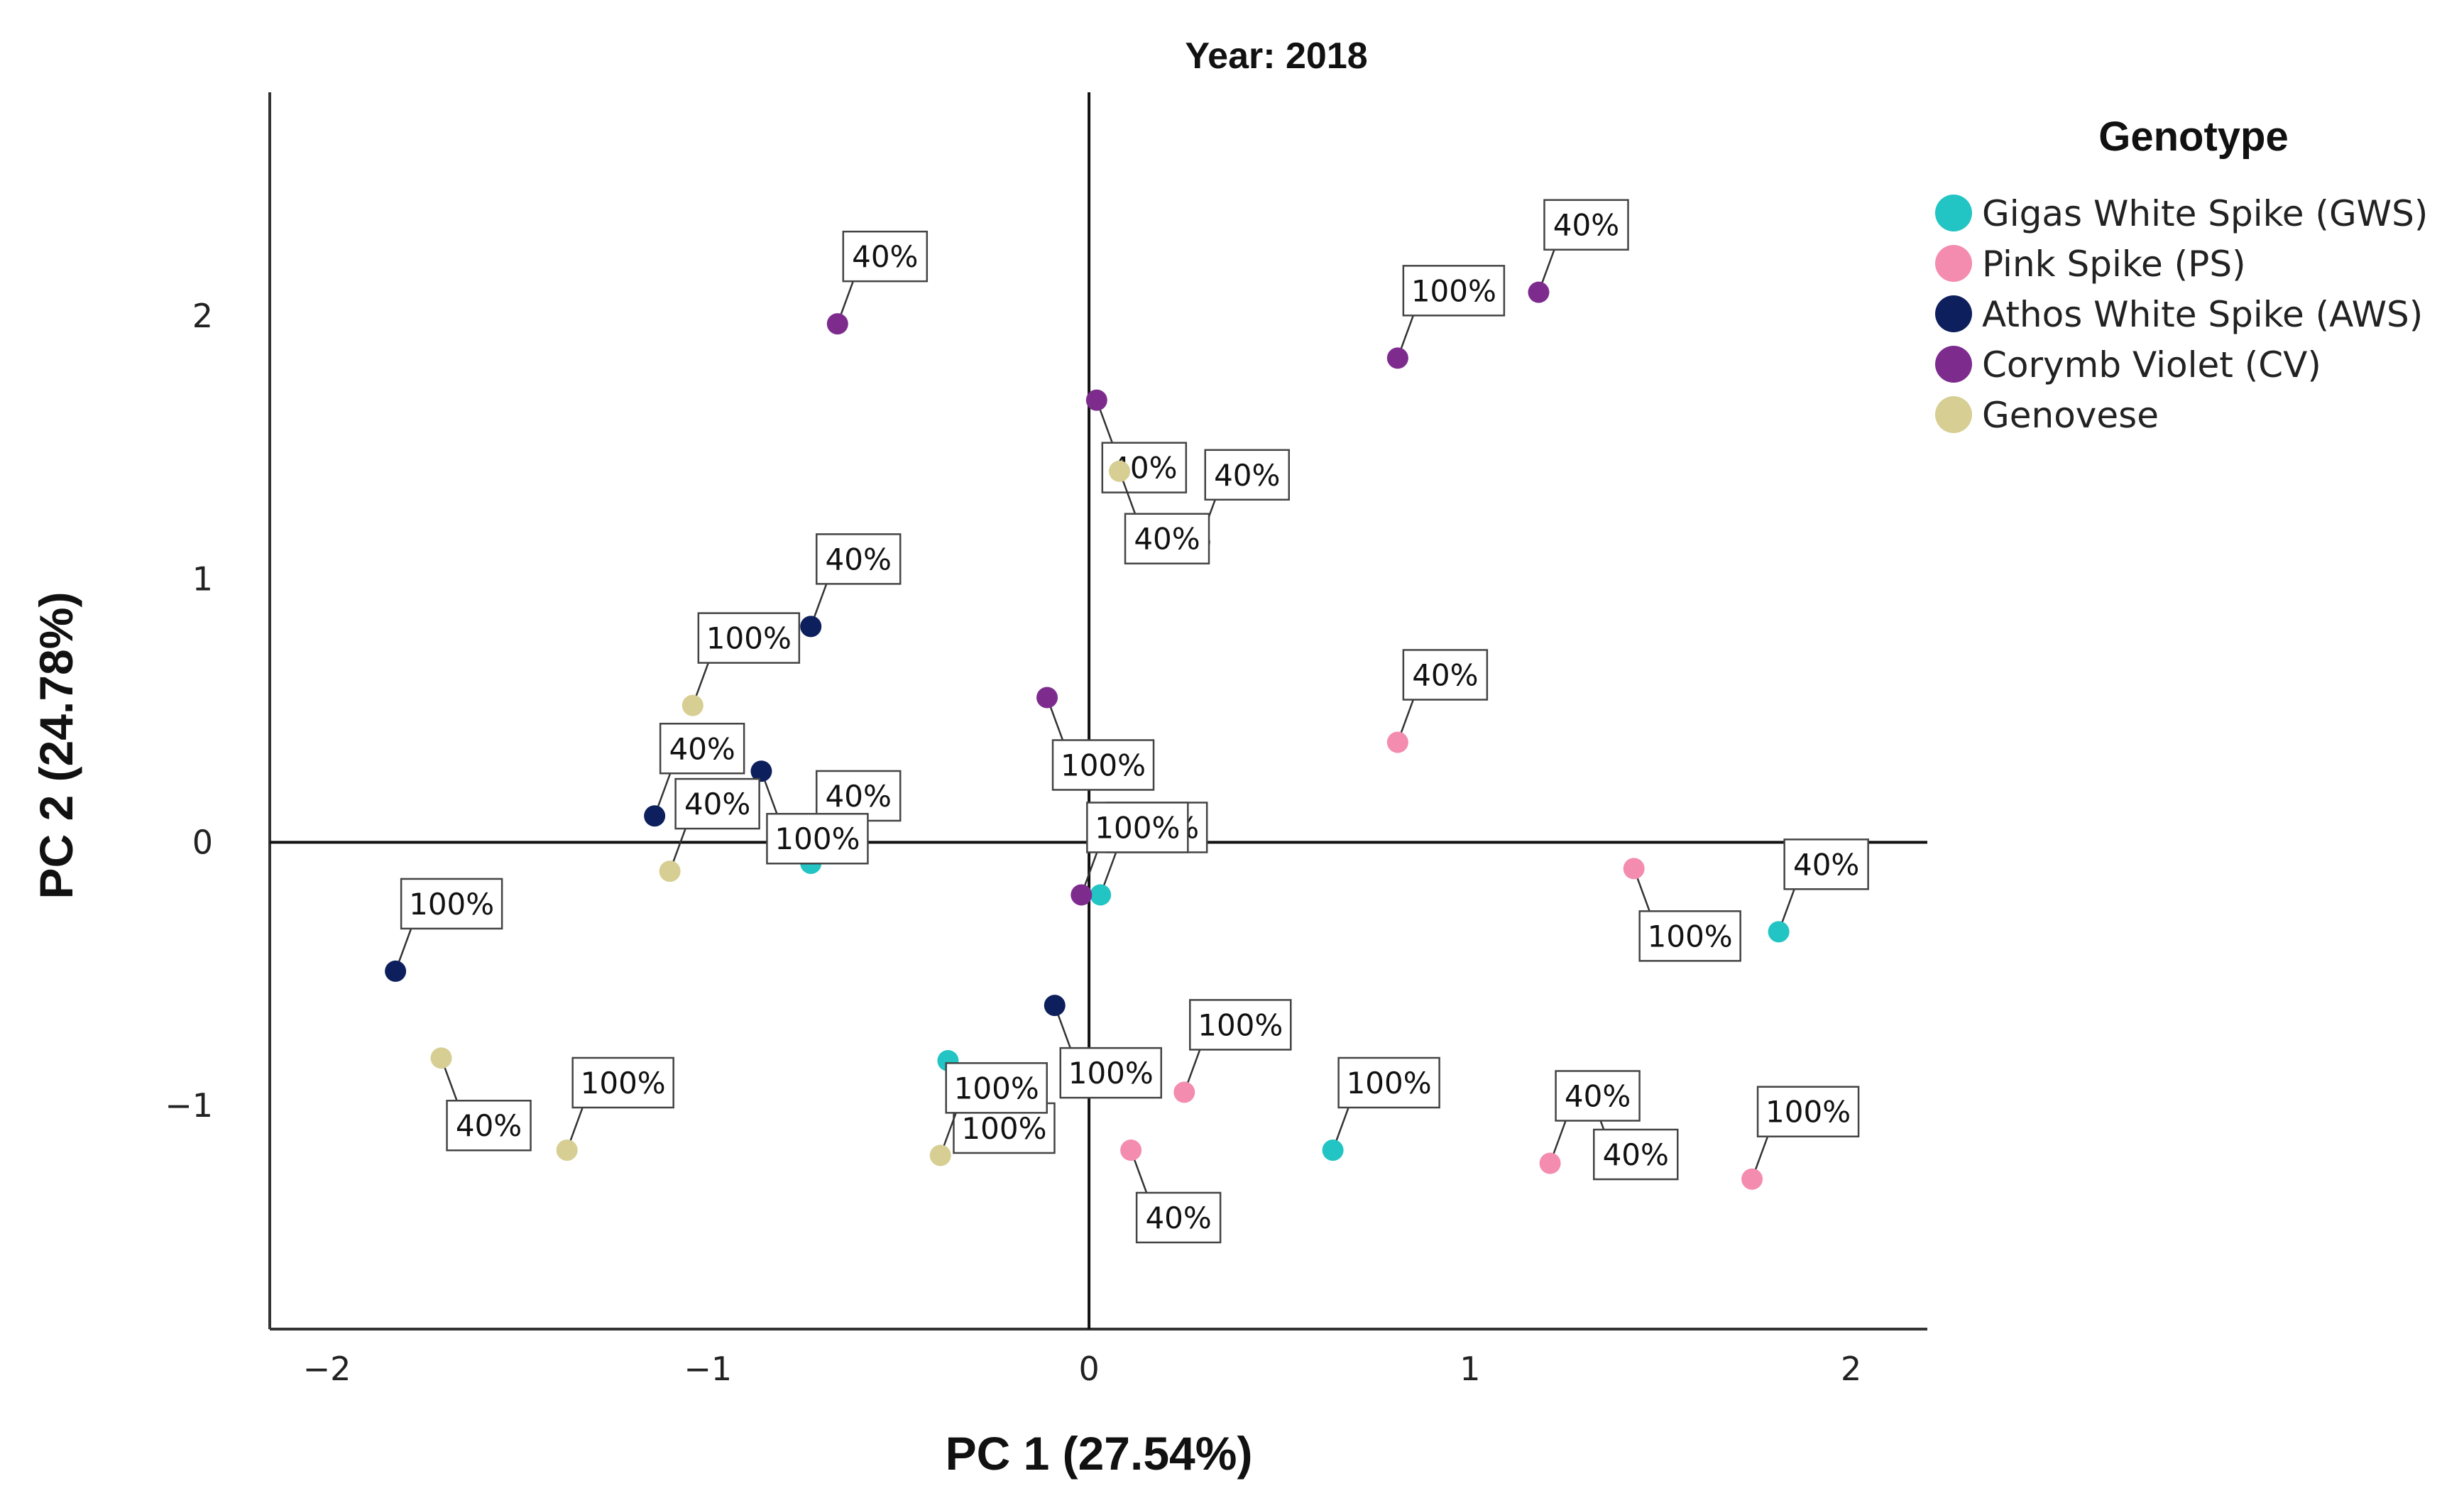  I want to click on legend-entry-label: Gigas White Spike (GWS), so click(2205, 213).